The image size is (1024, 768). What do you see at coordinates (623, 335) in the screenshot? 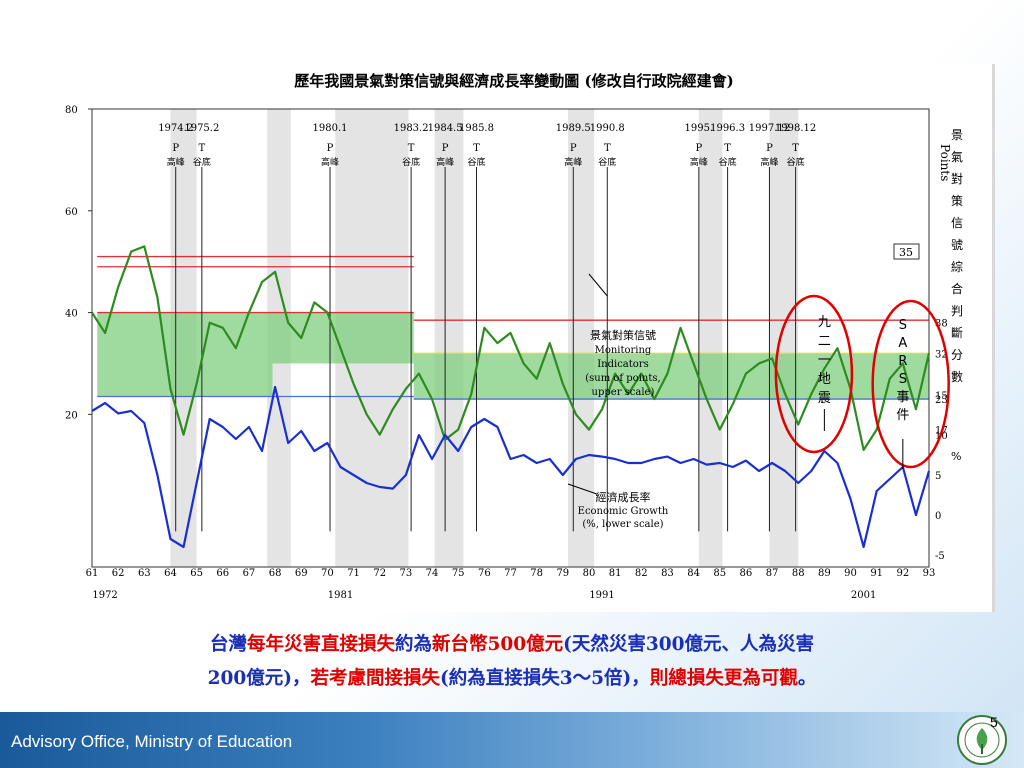
I see `annotation-monitoring-text: 景氣對策信號` at bounding box center [623, 335].